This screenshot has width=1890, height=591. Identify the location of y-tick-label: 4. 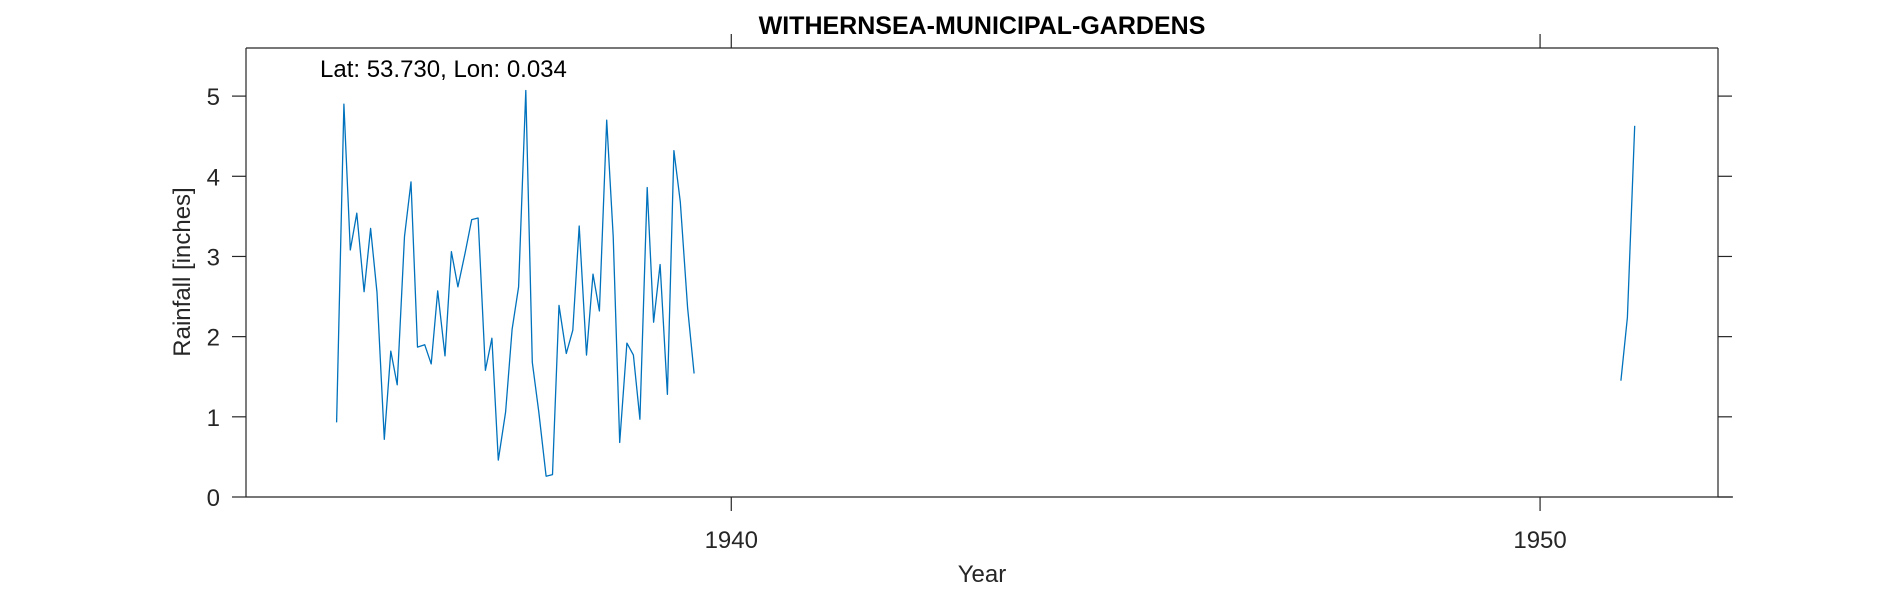
(213, 177).